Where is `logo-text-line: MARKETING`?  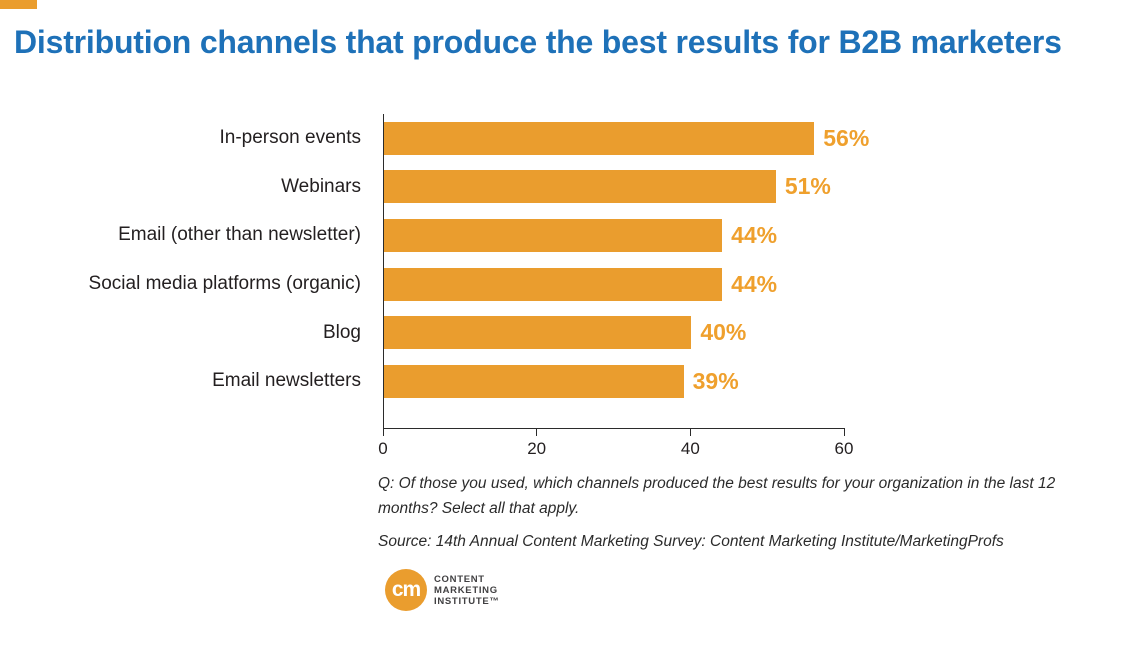
logo-text-line: MARKETING is located at coordinates (466, 590).